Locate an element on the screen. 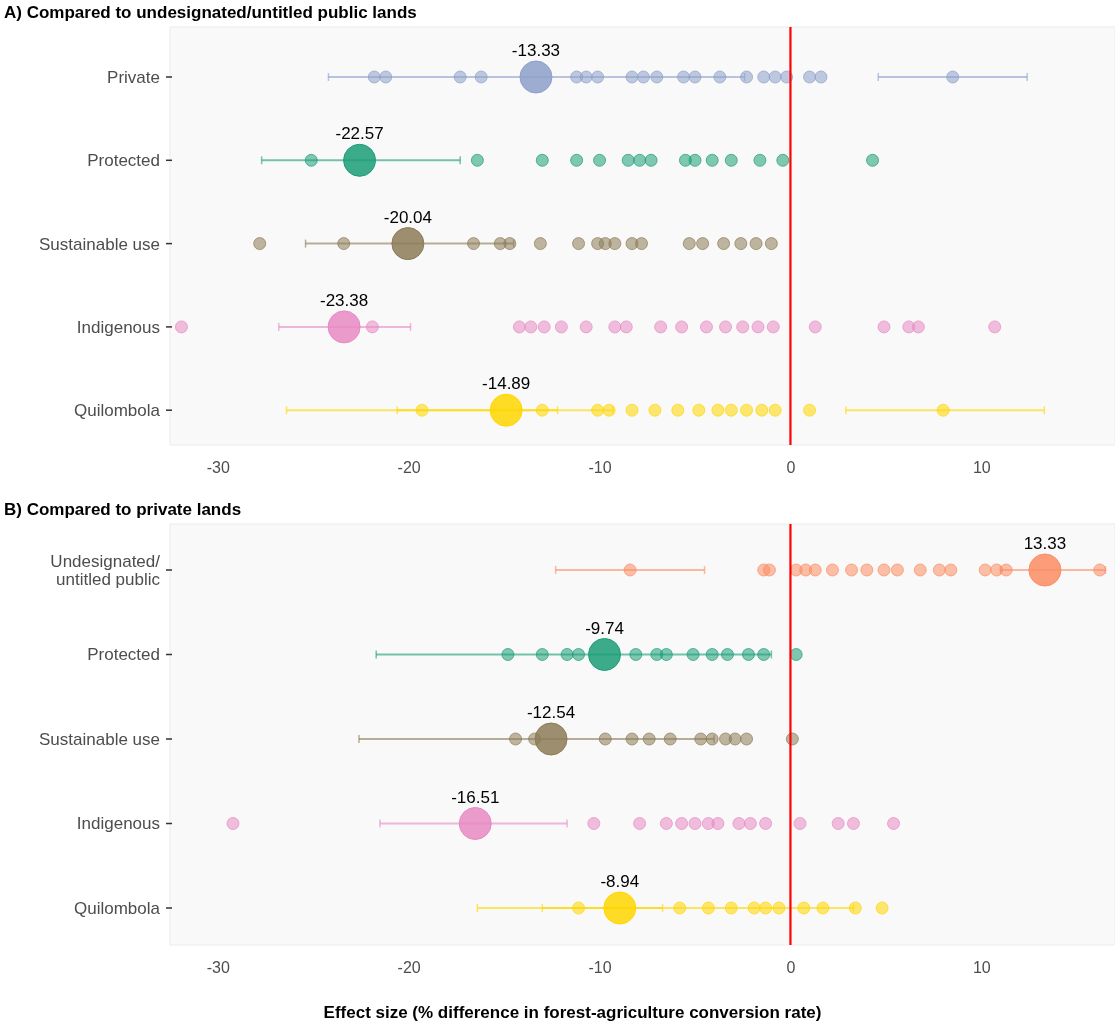 This screenshot has width=1115, height=1026. data-label: -12.54 is located at coordinates (551, 712).